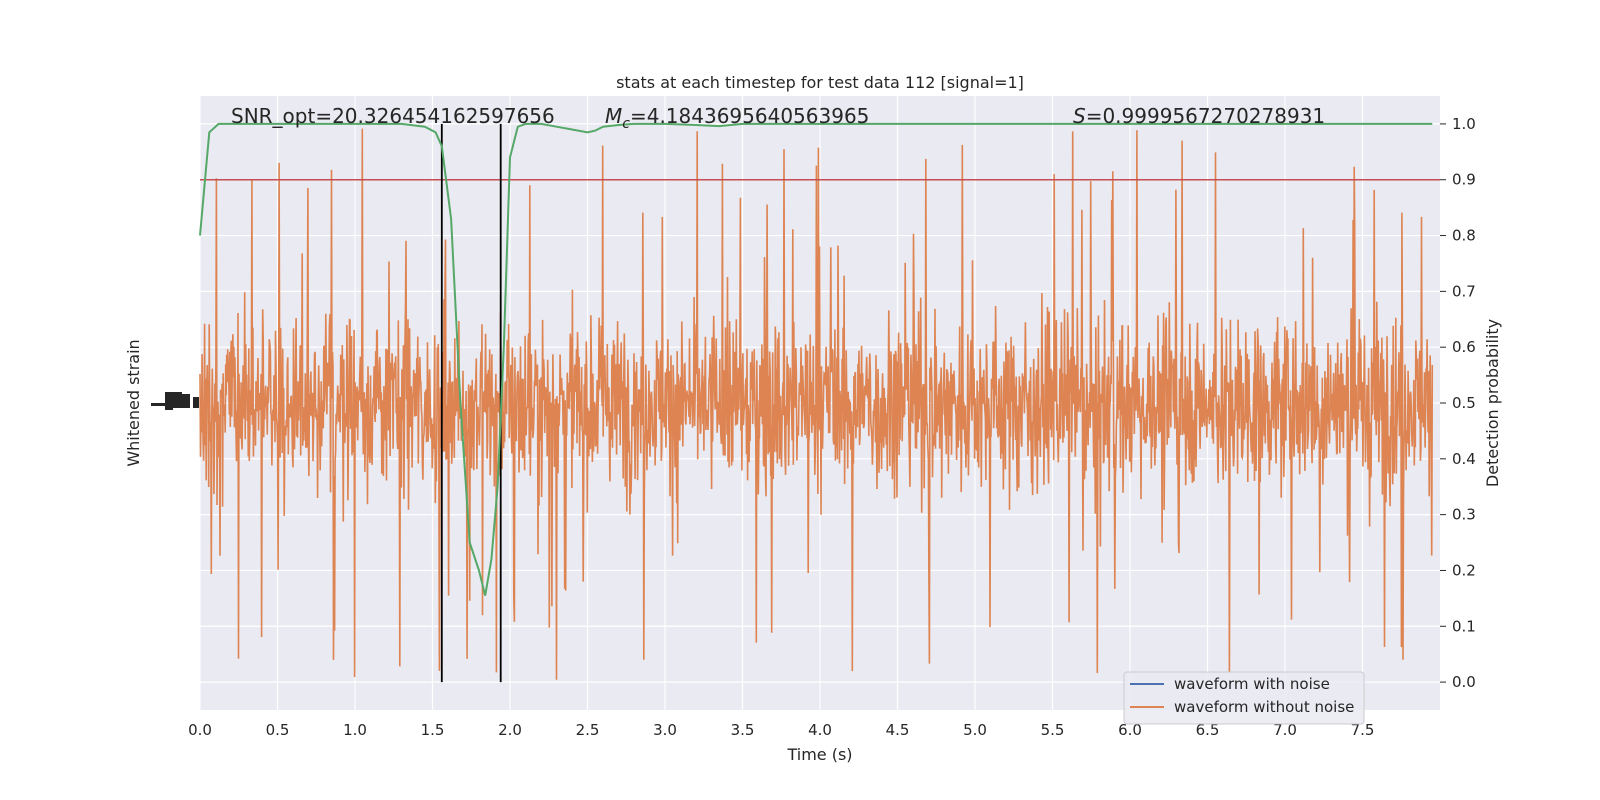  What do you see at coordinates (626, 124) in the screenshot?
I see `mc-subscript: c` at bounding box center [626, 124].